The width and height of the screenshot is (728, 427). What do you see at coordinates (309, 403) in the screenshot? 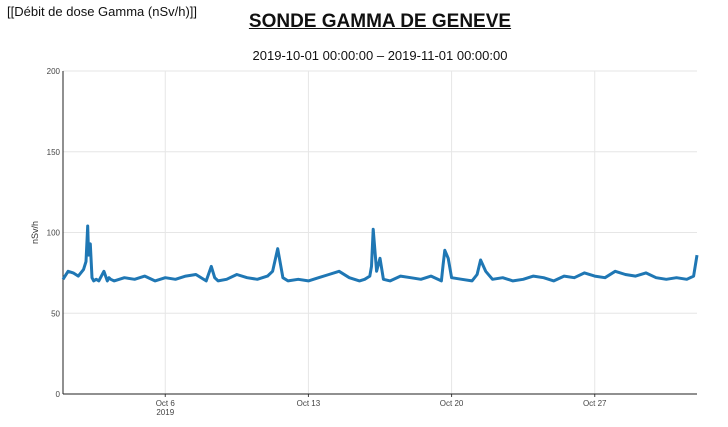
I see `x-tick-label: Oct 13` at bounding box center [309, 403].